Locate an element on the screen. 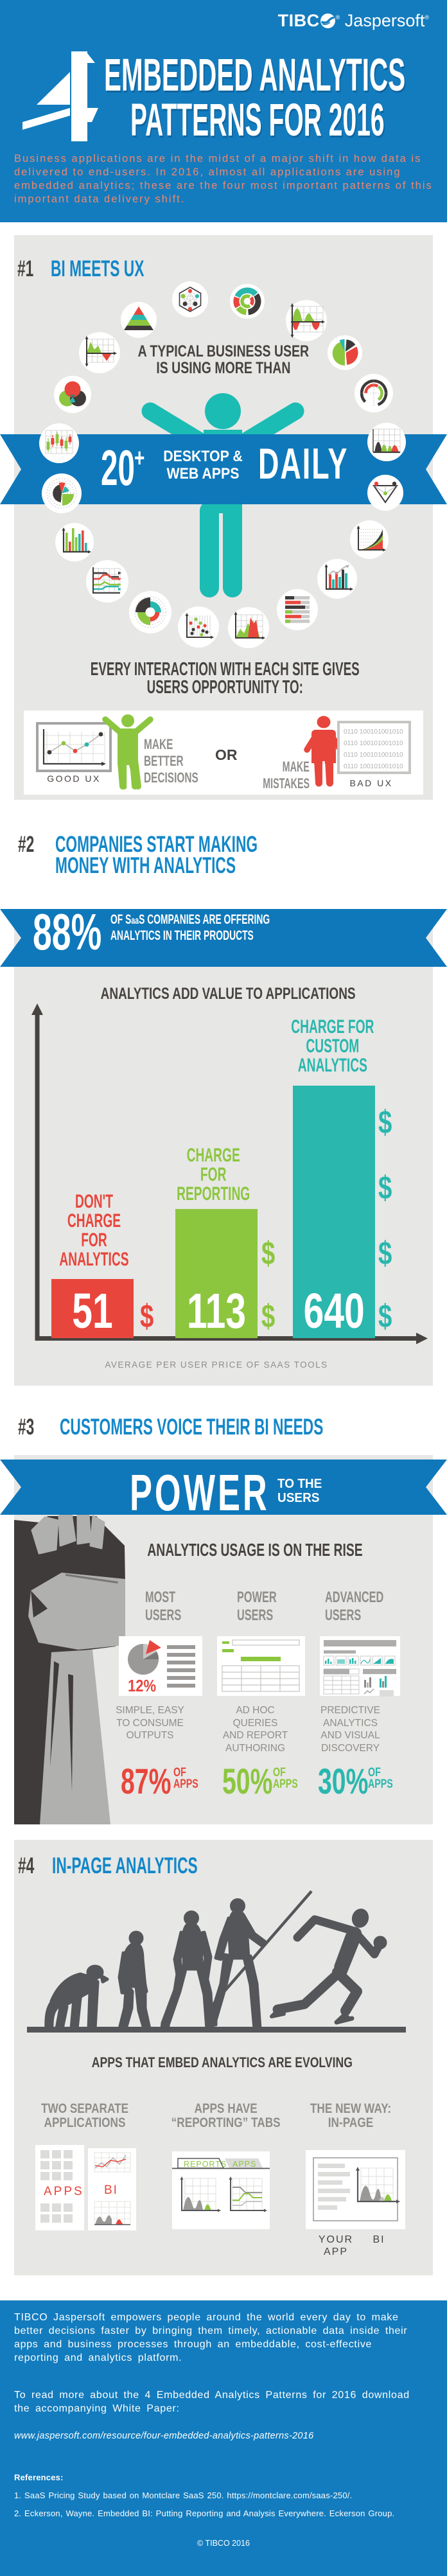  svg-text: BI is located at coordinates (111, 2190).